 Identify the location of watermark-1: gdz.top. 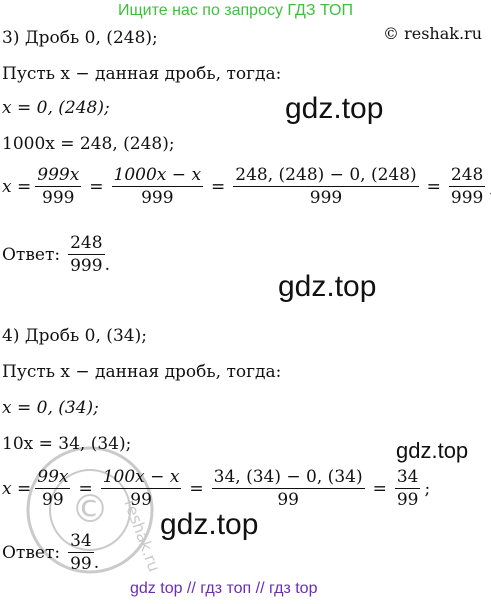
(334, 108).